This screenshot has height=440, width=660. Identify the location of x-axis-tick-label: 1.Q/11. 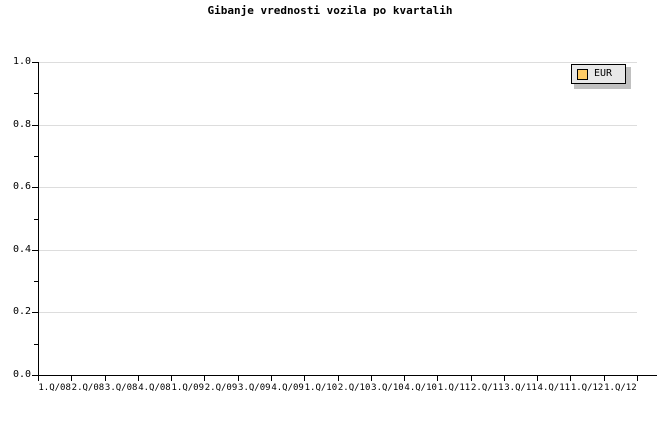
(454, 388).